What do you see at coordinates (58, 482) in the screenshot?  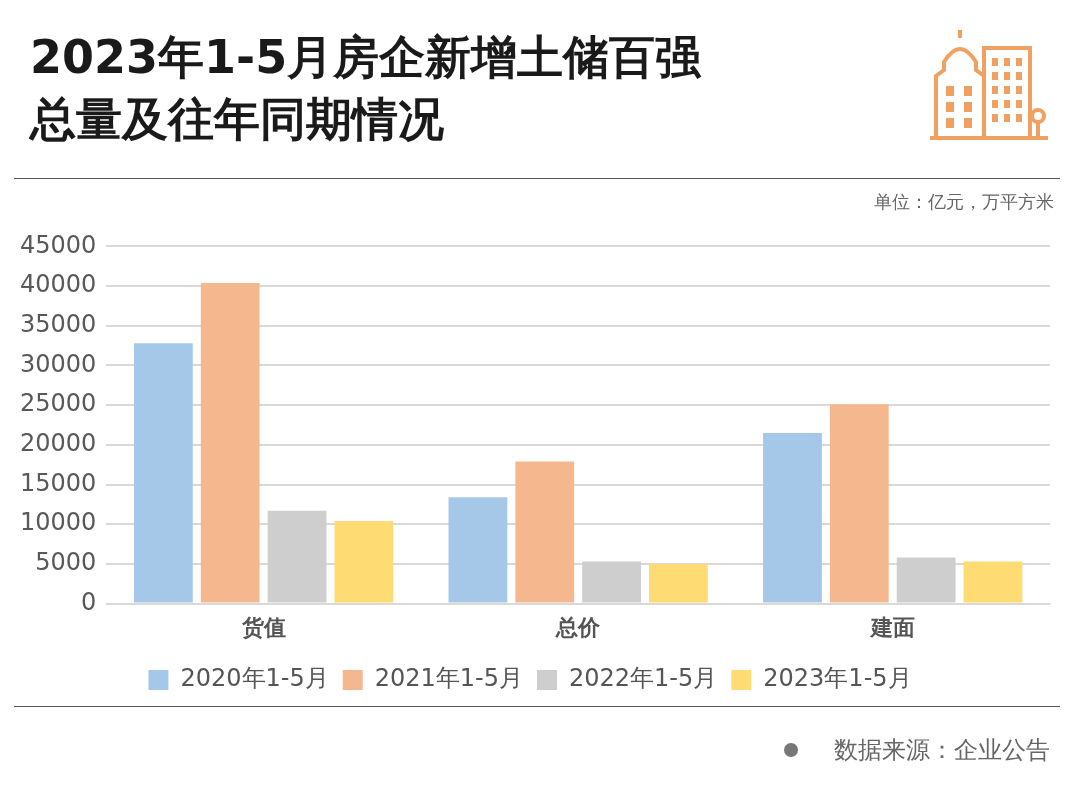 I see `y-tick-label: 15000` at bounding box center [58, 482].